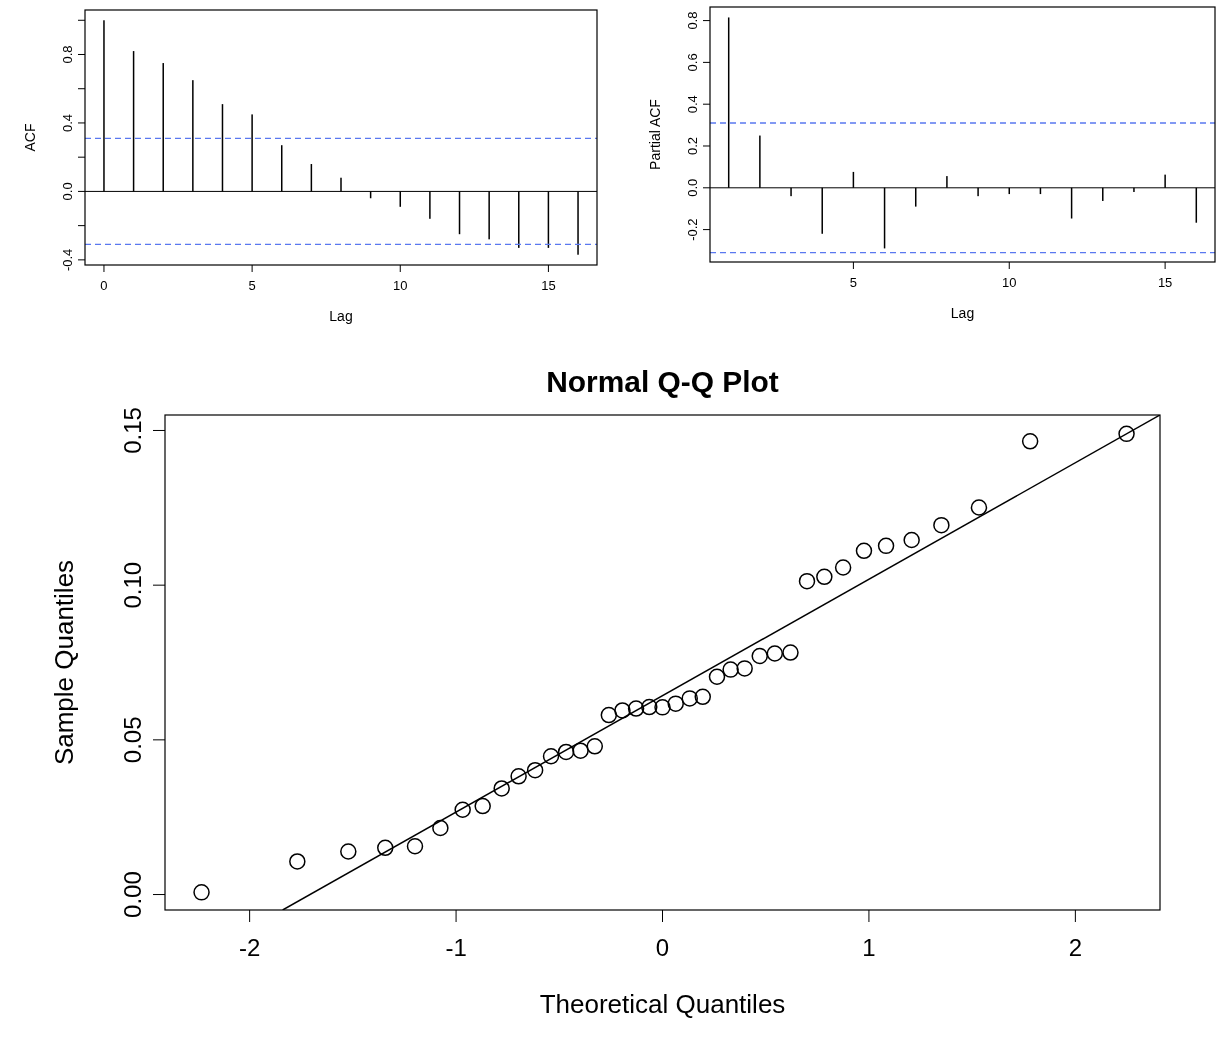 The image size is (1220, 1057). What do you see at coordinates (655, 134) in the screenshot?
I see `y-axis-title: Partial ACF` at bounding box center [655, 134].